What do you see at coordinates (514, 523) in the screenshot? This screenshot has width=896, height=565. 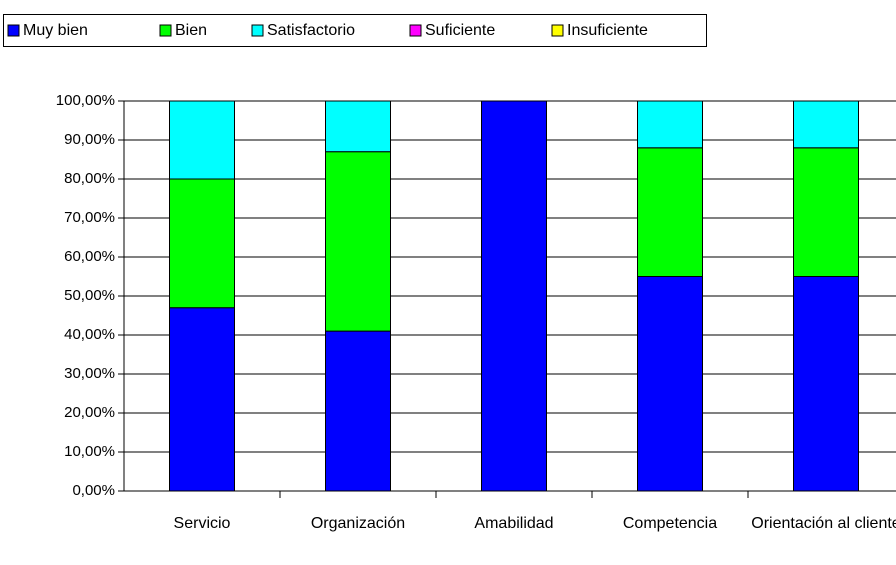 I see `x-tick-label: Amabilidad` at bounding box center [514, 523].